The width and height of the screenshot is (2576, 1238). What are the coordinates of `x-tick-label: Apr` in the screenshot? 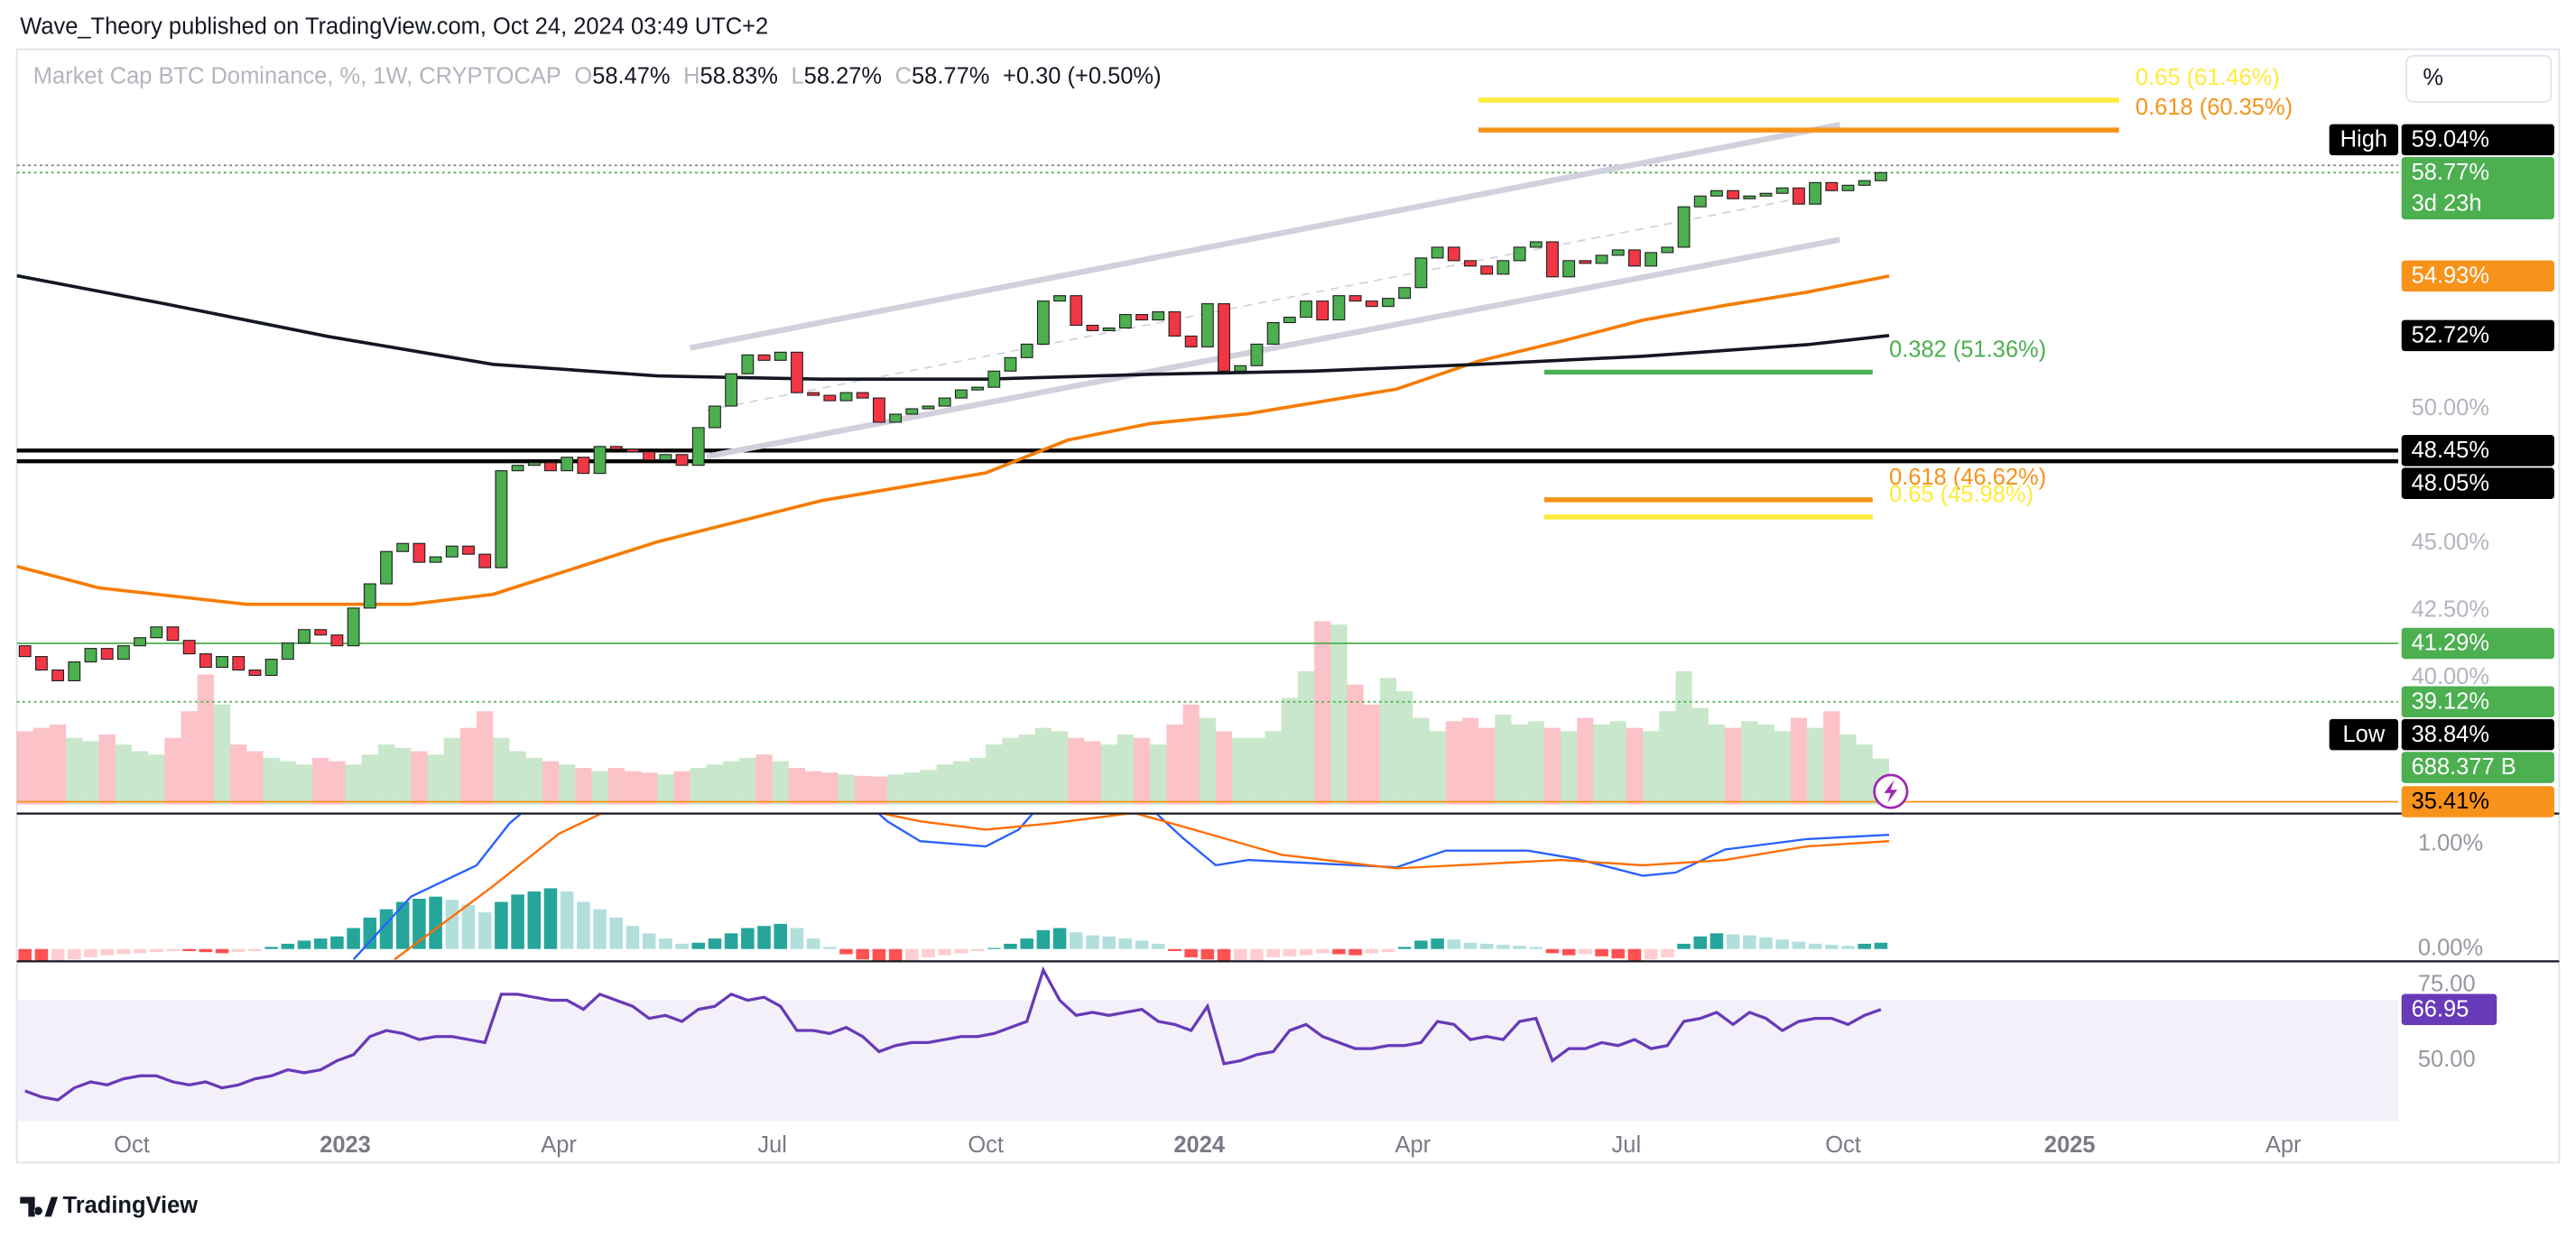 It's located at (559, 1145).